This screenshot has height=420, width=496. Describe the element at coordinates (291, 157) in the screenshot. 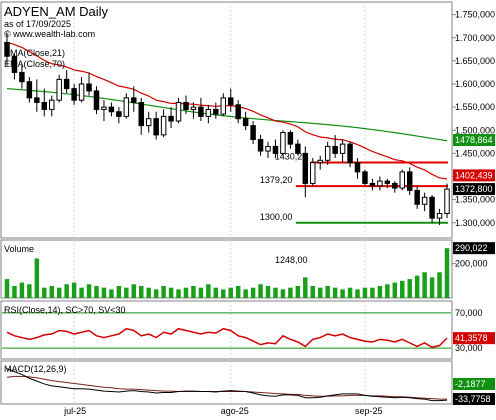

I see `level-label: 1430,20` at that location.